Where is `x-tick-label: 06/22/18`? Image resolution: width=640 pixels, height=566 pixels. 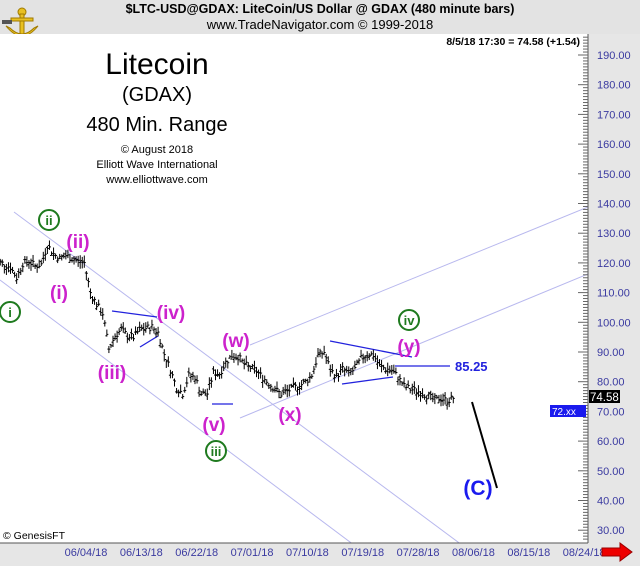 x-tick-label: 06/22/18 is located at coordinates (196, 553).